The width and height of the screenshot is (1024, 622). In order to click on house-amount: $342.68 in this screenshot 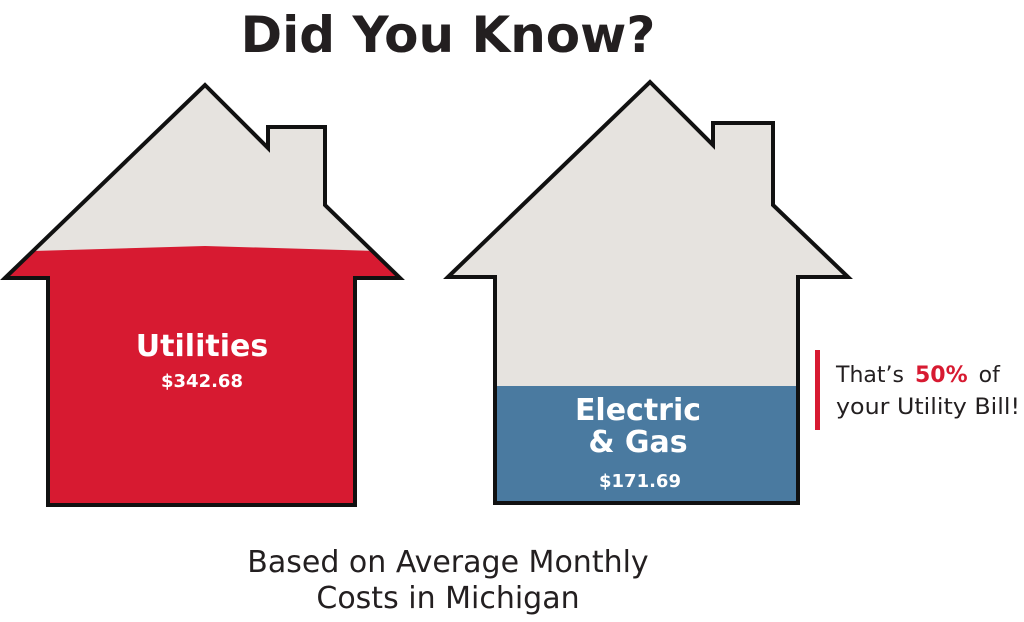, I will do `click(202, 381)`.